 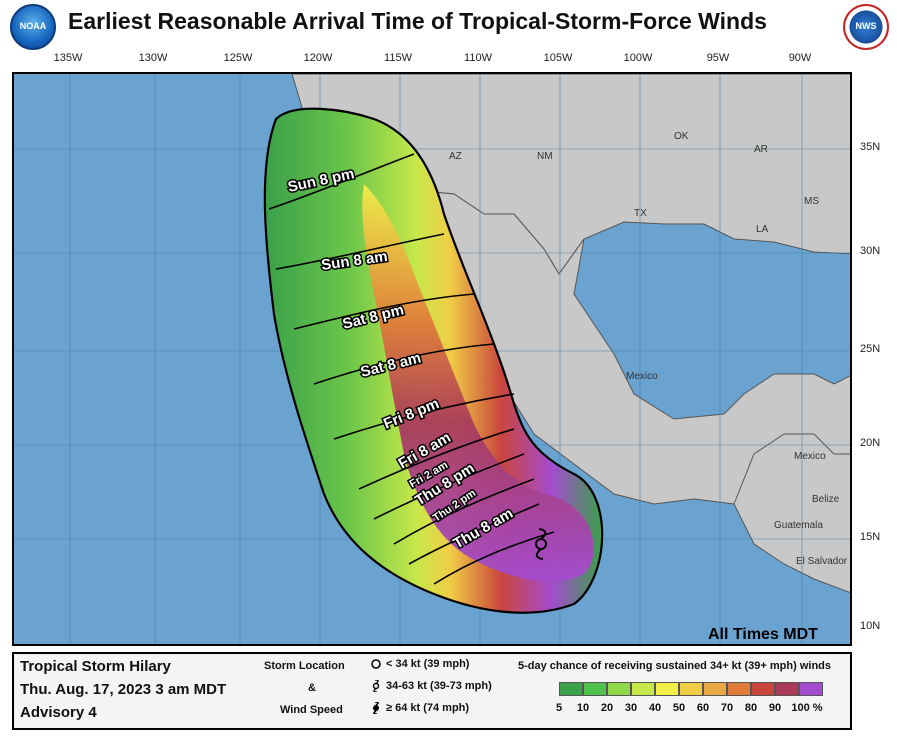 What do you see at coordinates (642, 376) in the screenshot?
I see `region-label-mexico: Mexico` at bounding box center [642, 376].